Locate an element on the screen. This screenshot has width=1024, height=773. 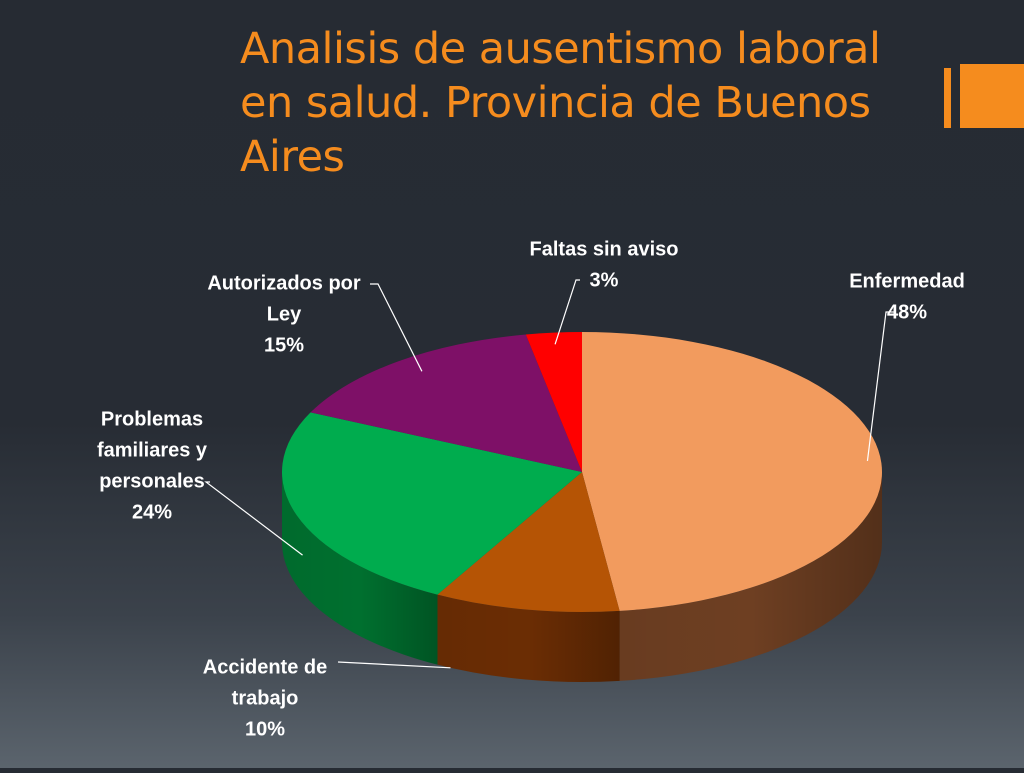
slice-name-label-3: Autorizados por is located at coordinates (284, 283).